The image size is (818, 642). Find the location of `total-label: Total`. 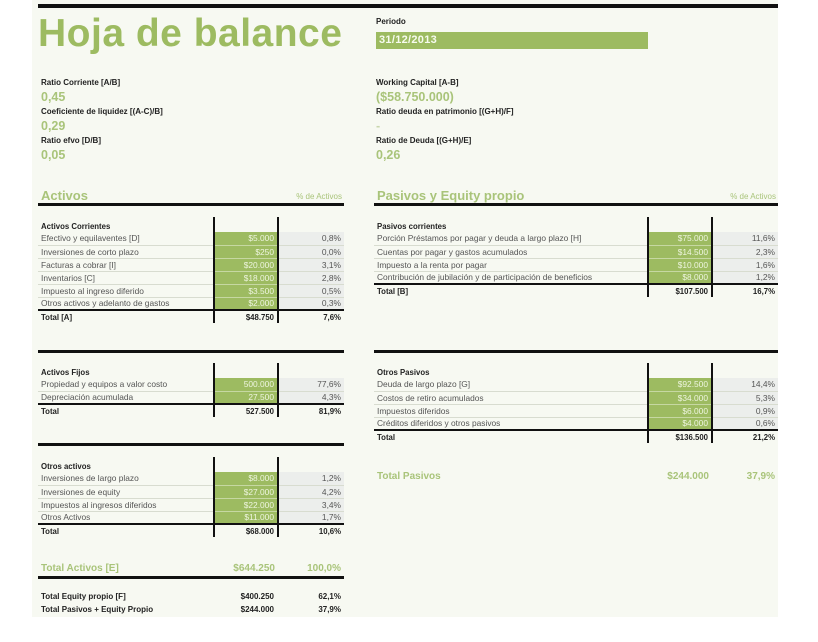

total-label: Total is located at coordinates (126, 530).